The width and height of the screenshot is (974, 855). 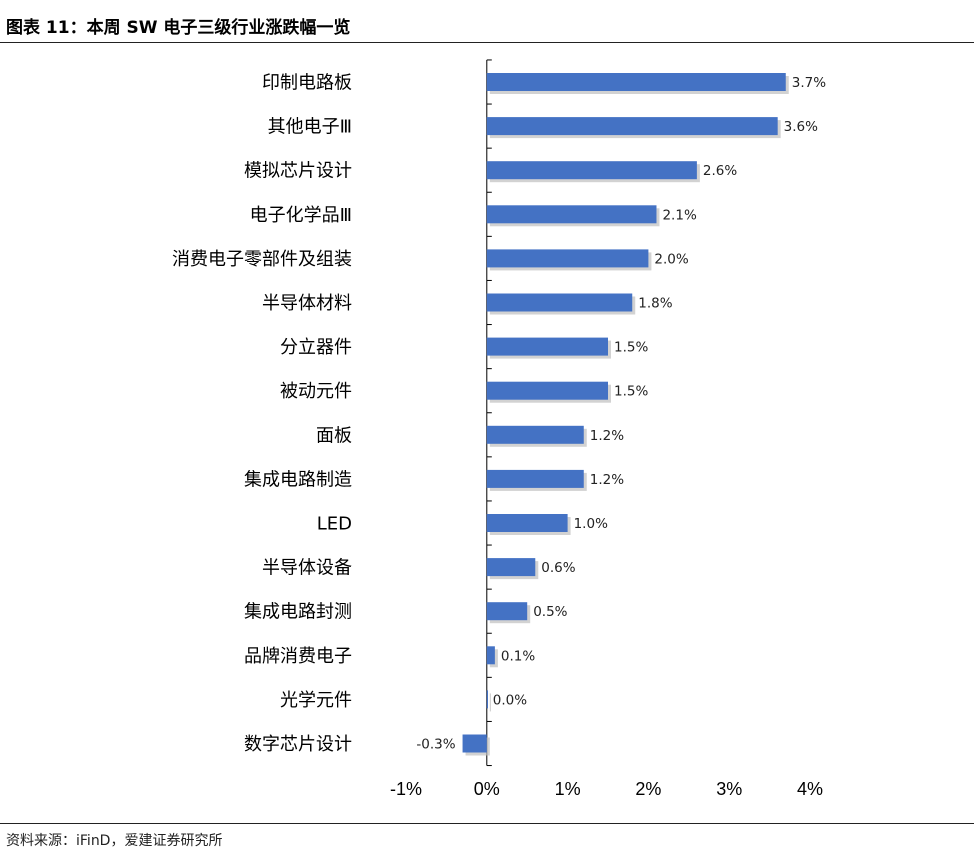 What do you see at coordinates (310, 127) in the screenshot?
I see `category-label: 其他电子Ⅲ` at bounding box center [310, 127].